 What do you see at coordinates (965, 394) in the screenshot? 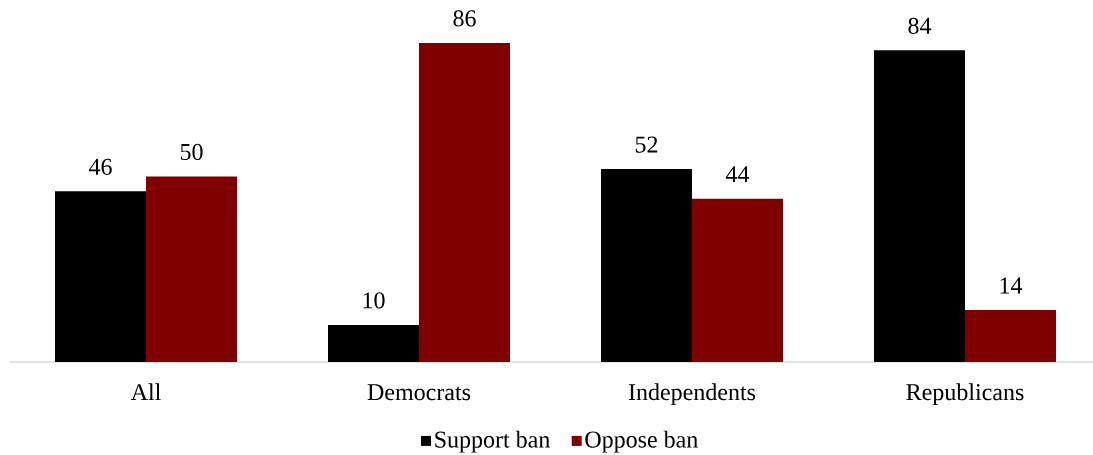
I see `x-tick-label: Republicans` at bounding box center [965, 394].